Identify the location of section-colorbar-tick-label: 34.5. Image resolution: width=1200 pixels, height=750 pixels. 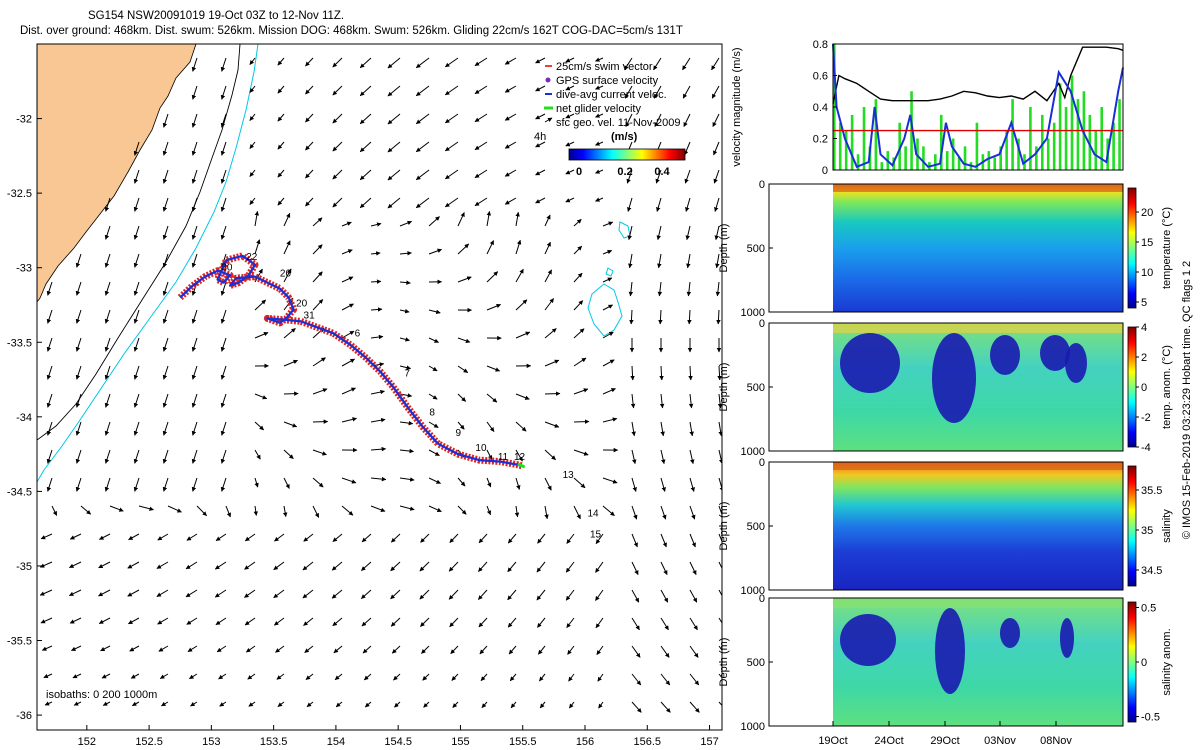
(1151, 571).